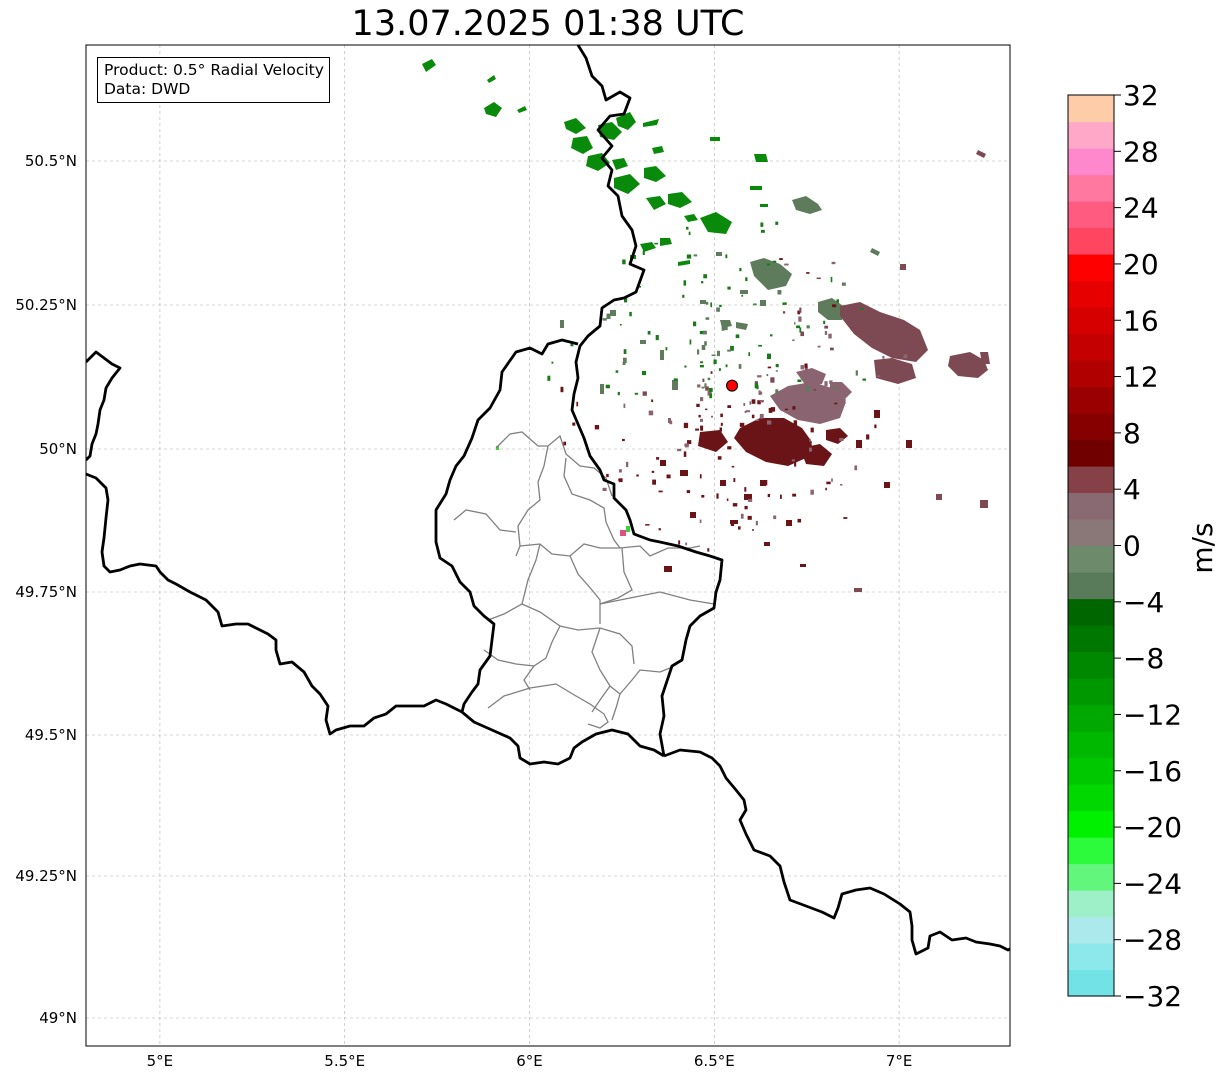 The image size is (1225, 1081). I want to click on lon-tick-label: 5.5°E, so click(344, 1061).